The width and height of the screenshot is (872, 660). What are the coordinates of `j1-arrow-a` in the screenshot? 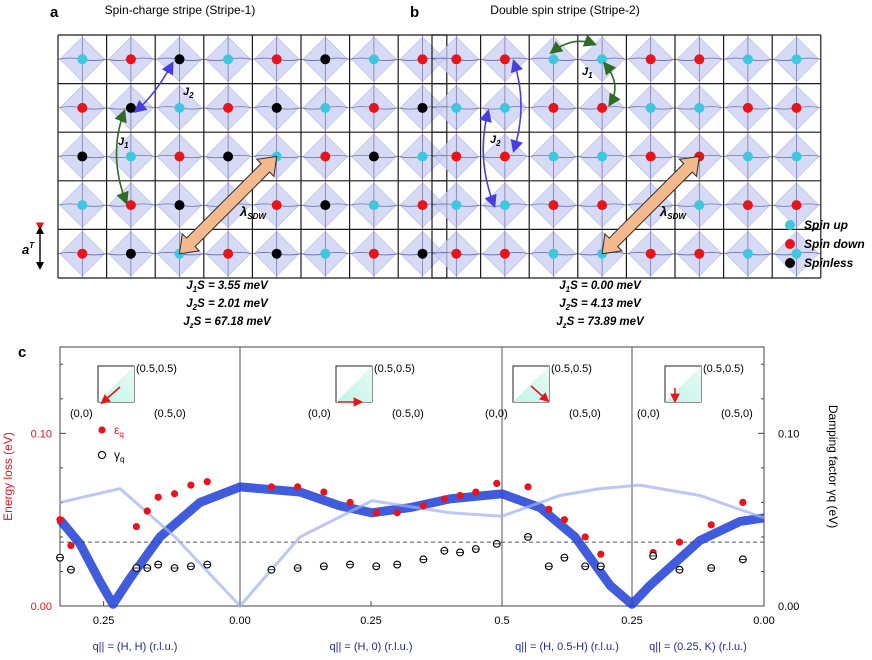 It's located at (121, 157).